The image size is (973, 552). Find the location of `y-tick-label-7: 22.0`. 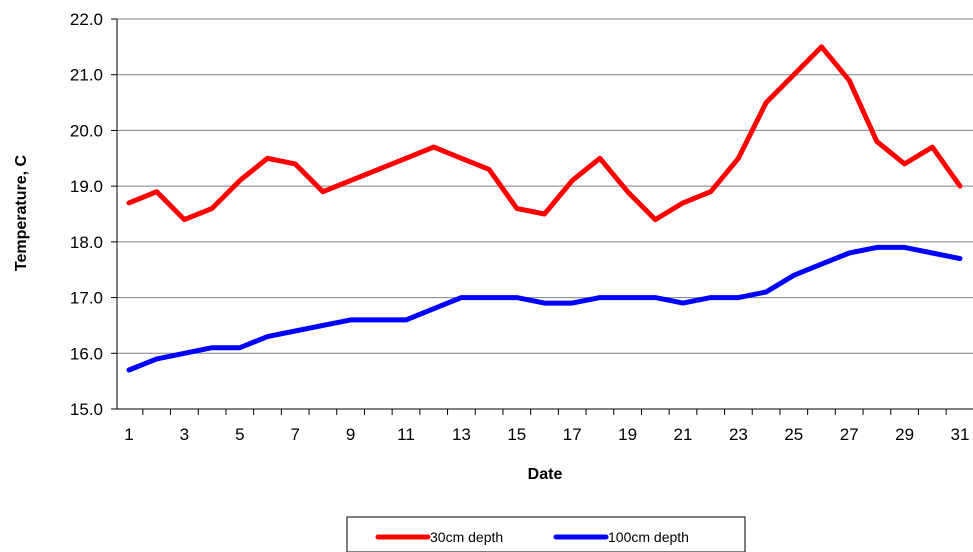

y-tick-label-7: 22.0 is located at coordinates (86, 19).